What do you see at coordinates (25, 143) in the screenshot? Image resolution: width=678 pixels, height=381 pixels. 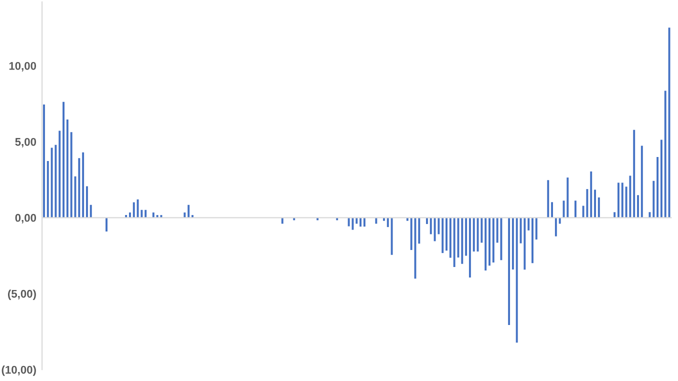 I see `y-tick-label: 5,00` at bounding box center [25, 143].